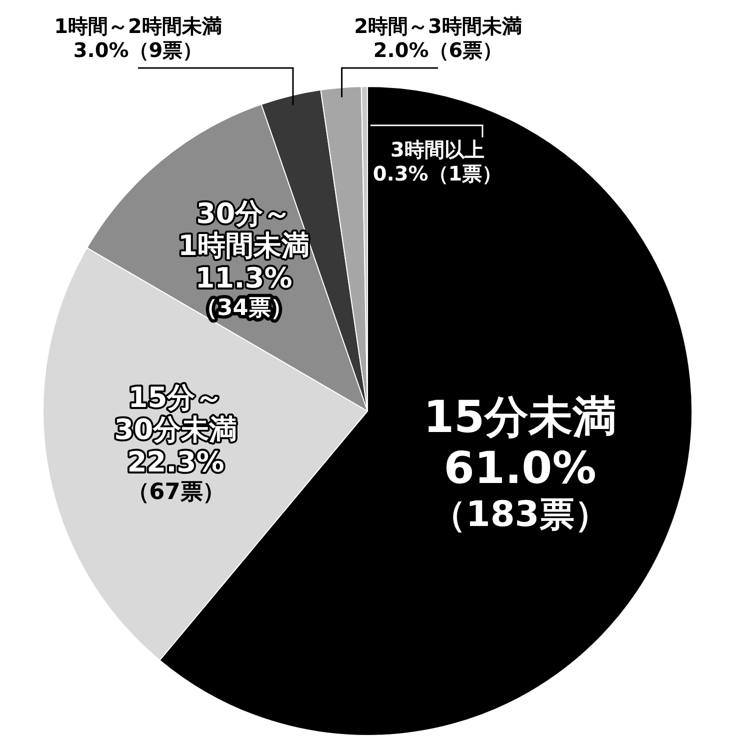 The width and height of the screenshot is (735, 750). I want to click on slice-label: 2時間～3時間未満, so click(438, 26).